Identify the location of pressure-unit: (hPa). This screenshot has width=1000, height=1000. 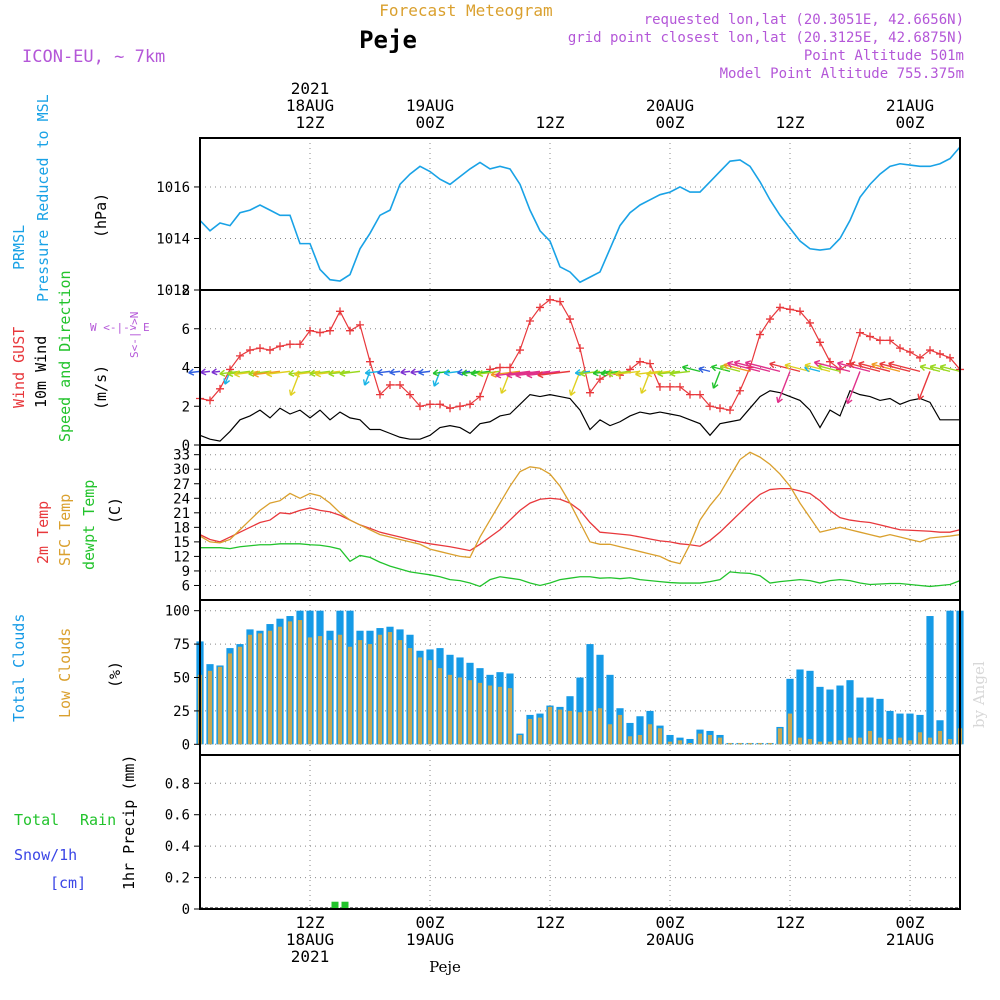
(101, 215).